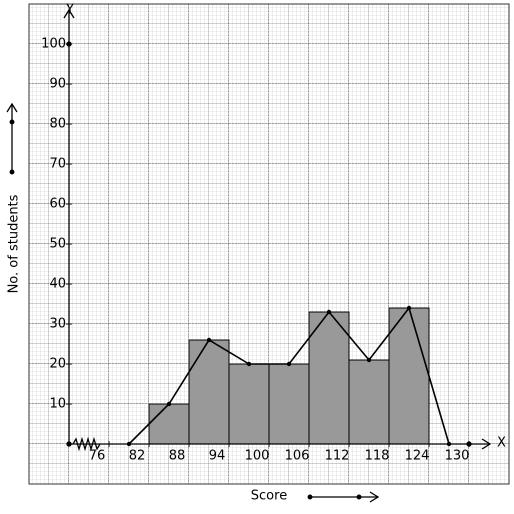 The height and width of the screenshot is (514, 514). What do you see at coordinates (14, 243) in the screenshot?
I see `y-axis-label: No. of students` at bounding box center [14, 243].